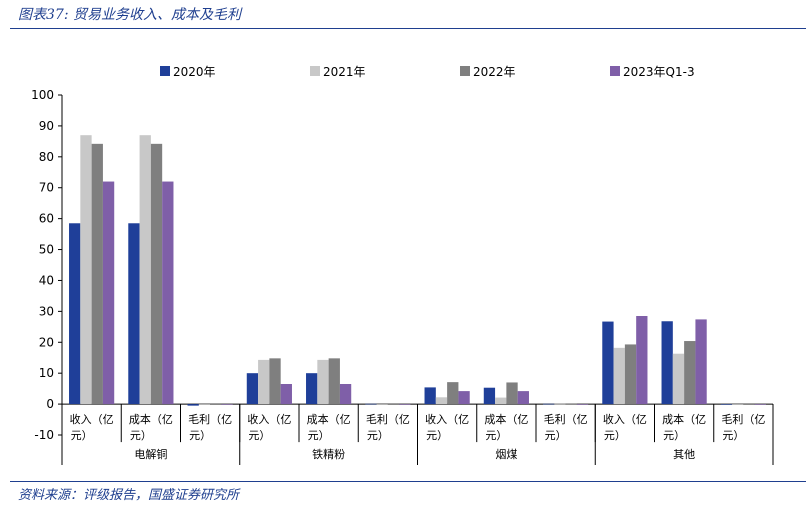 This screenshot has width=810, height=505. I want to click on category-label-1-line1: 成本（亿, so click(151, 419).